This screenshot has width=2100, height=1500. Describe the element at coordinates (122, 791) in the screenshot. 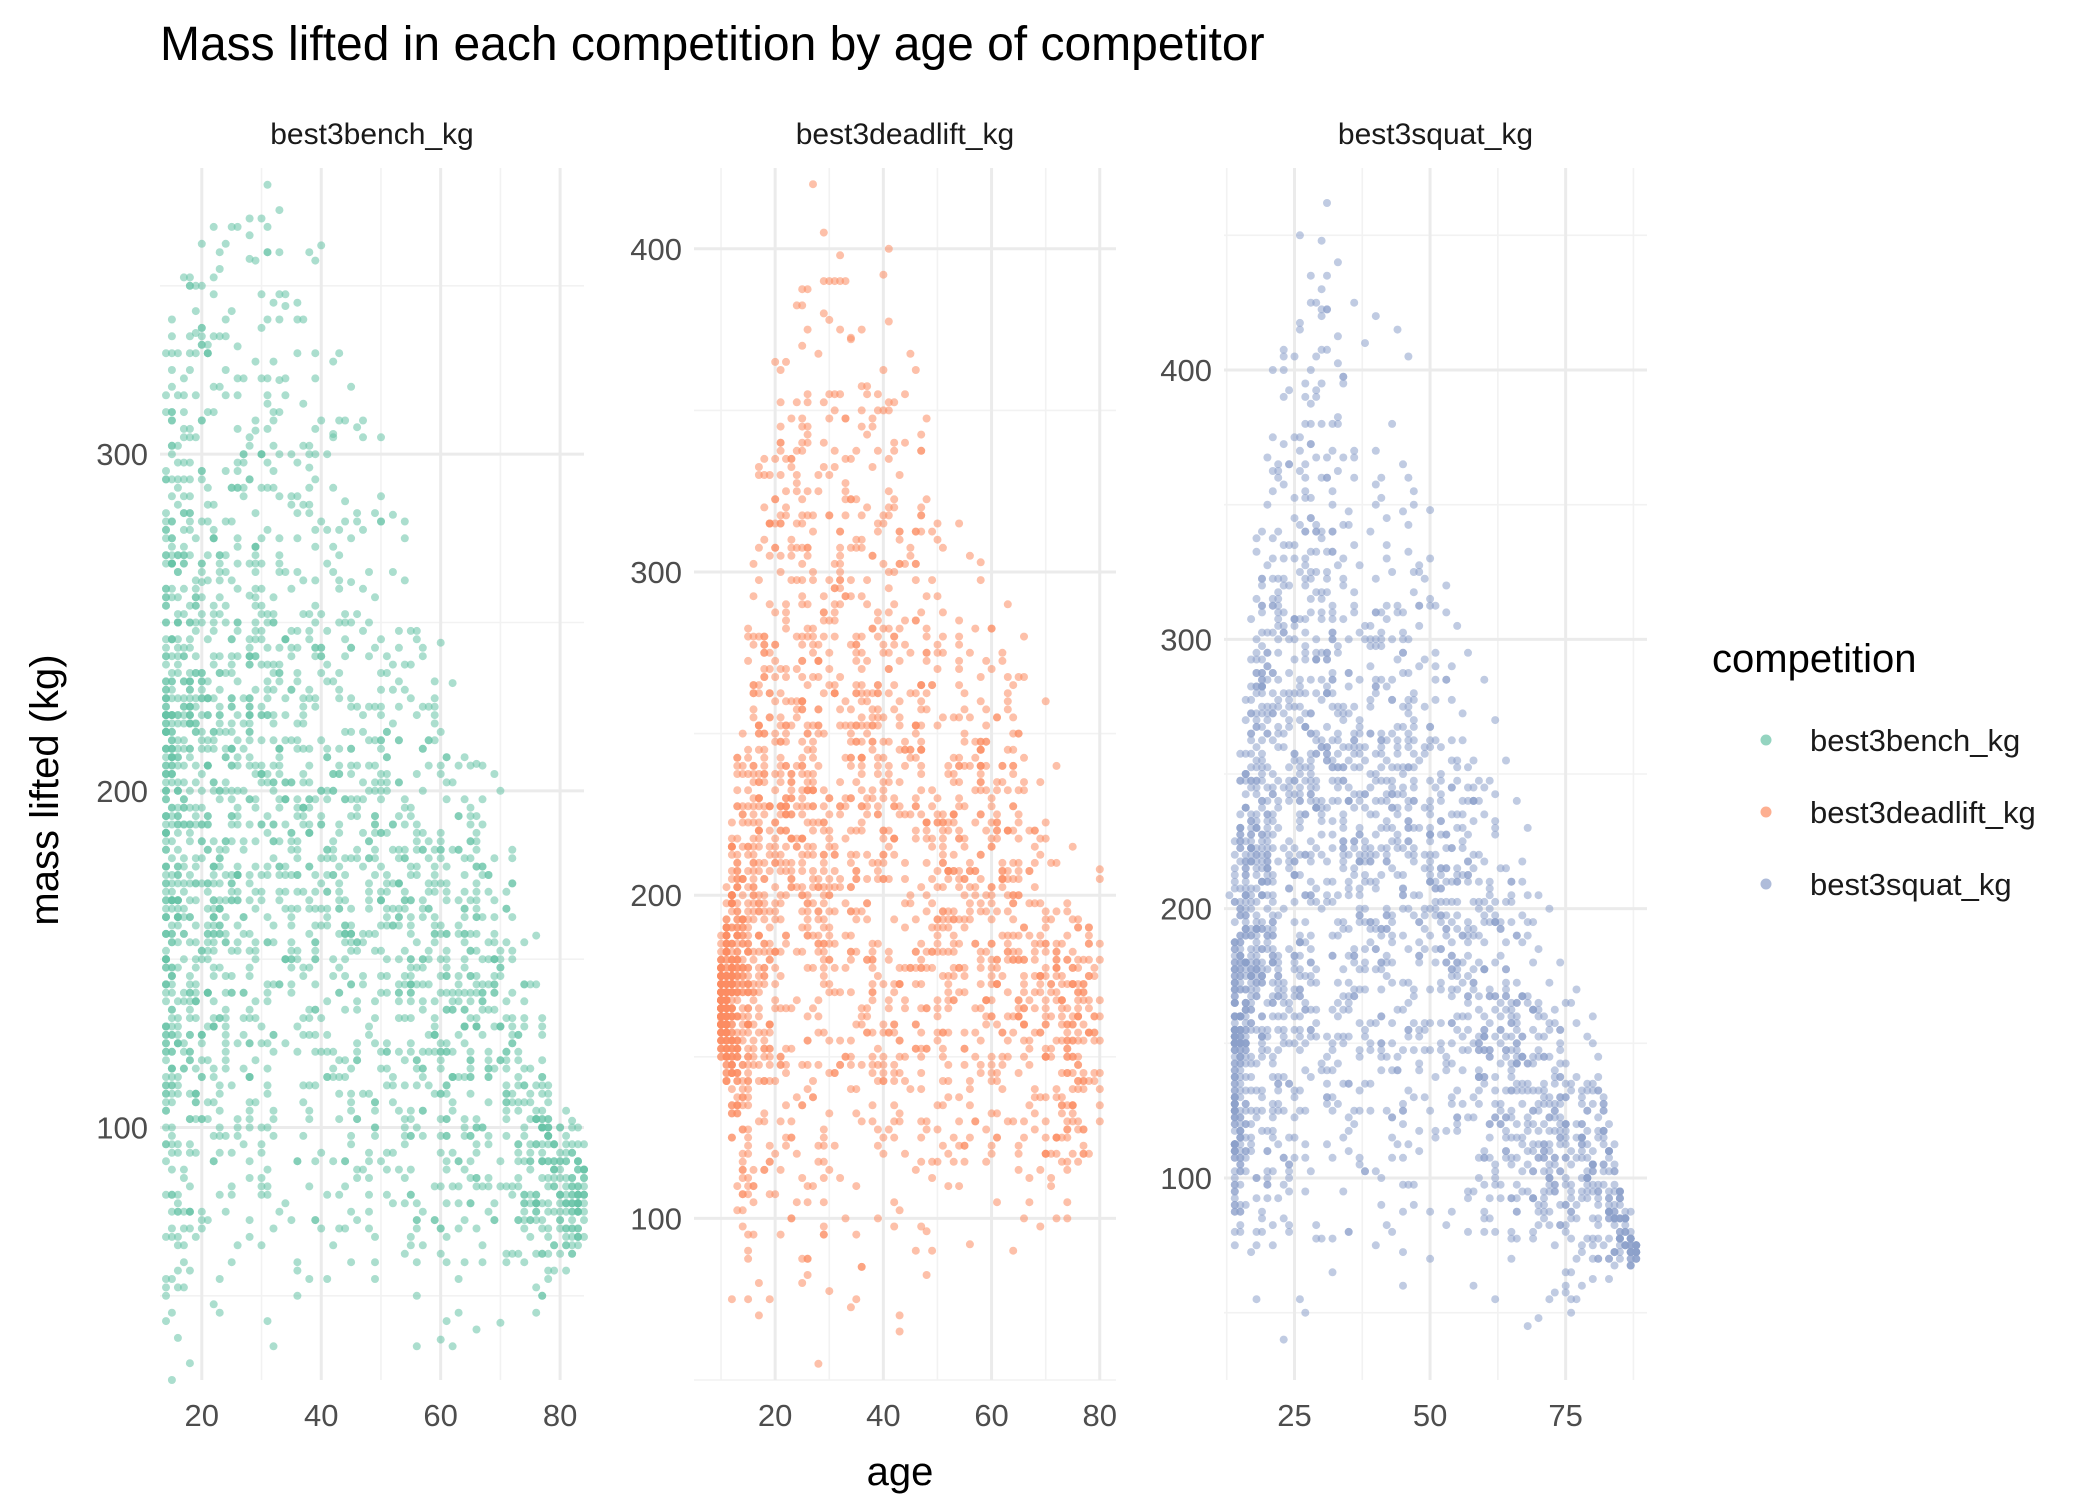

I see `y-tick-label: 200` at that location.